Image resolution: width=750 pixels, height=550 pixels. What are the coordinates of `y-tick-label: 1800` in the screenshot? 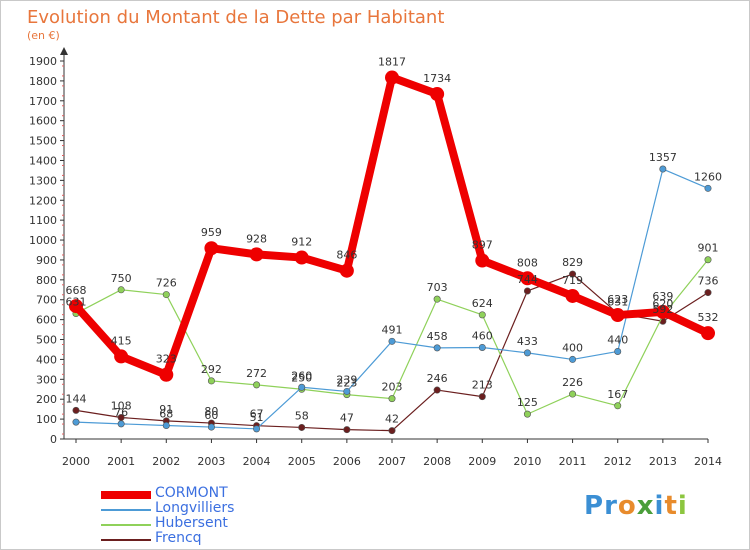 It's located at (43, 81).